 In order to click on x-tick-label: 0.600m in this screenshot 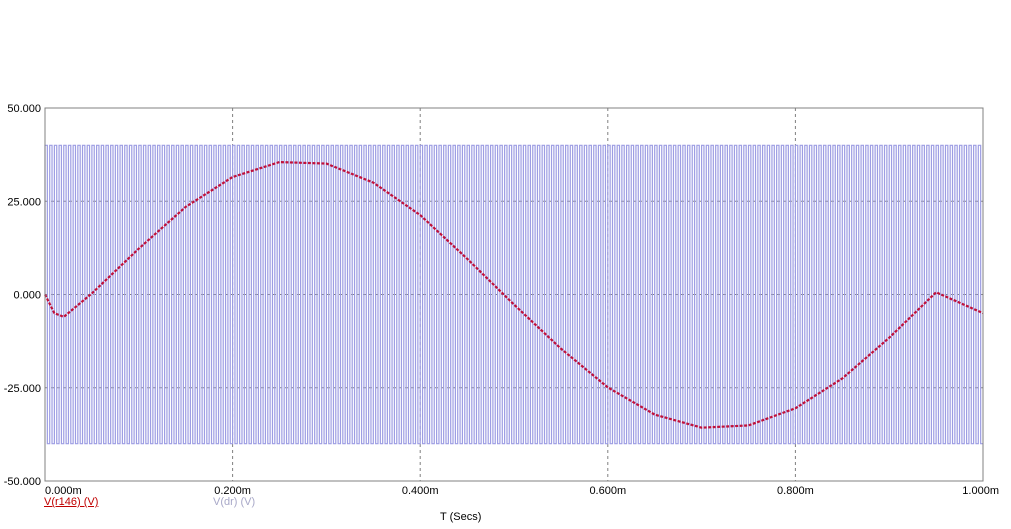, I will do `click(607, 491)`.